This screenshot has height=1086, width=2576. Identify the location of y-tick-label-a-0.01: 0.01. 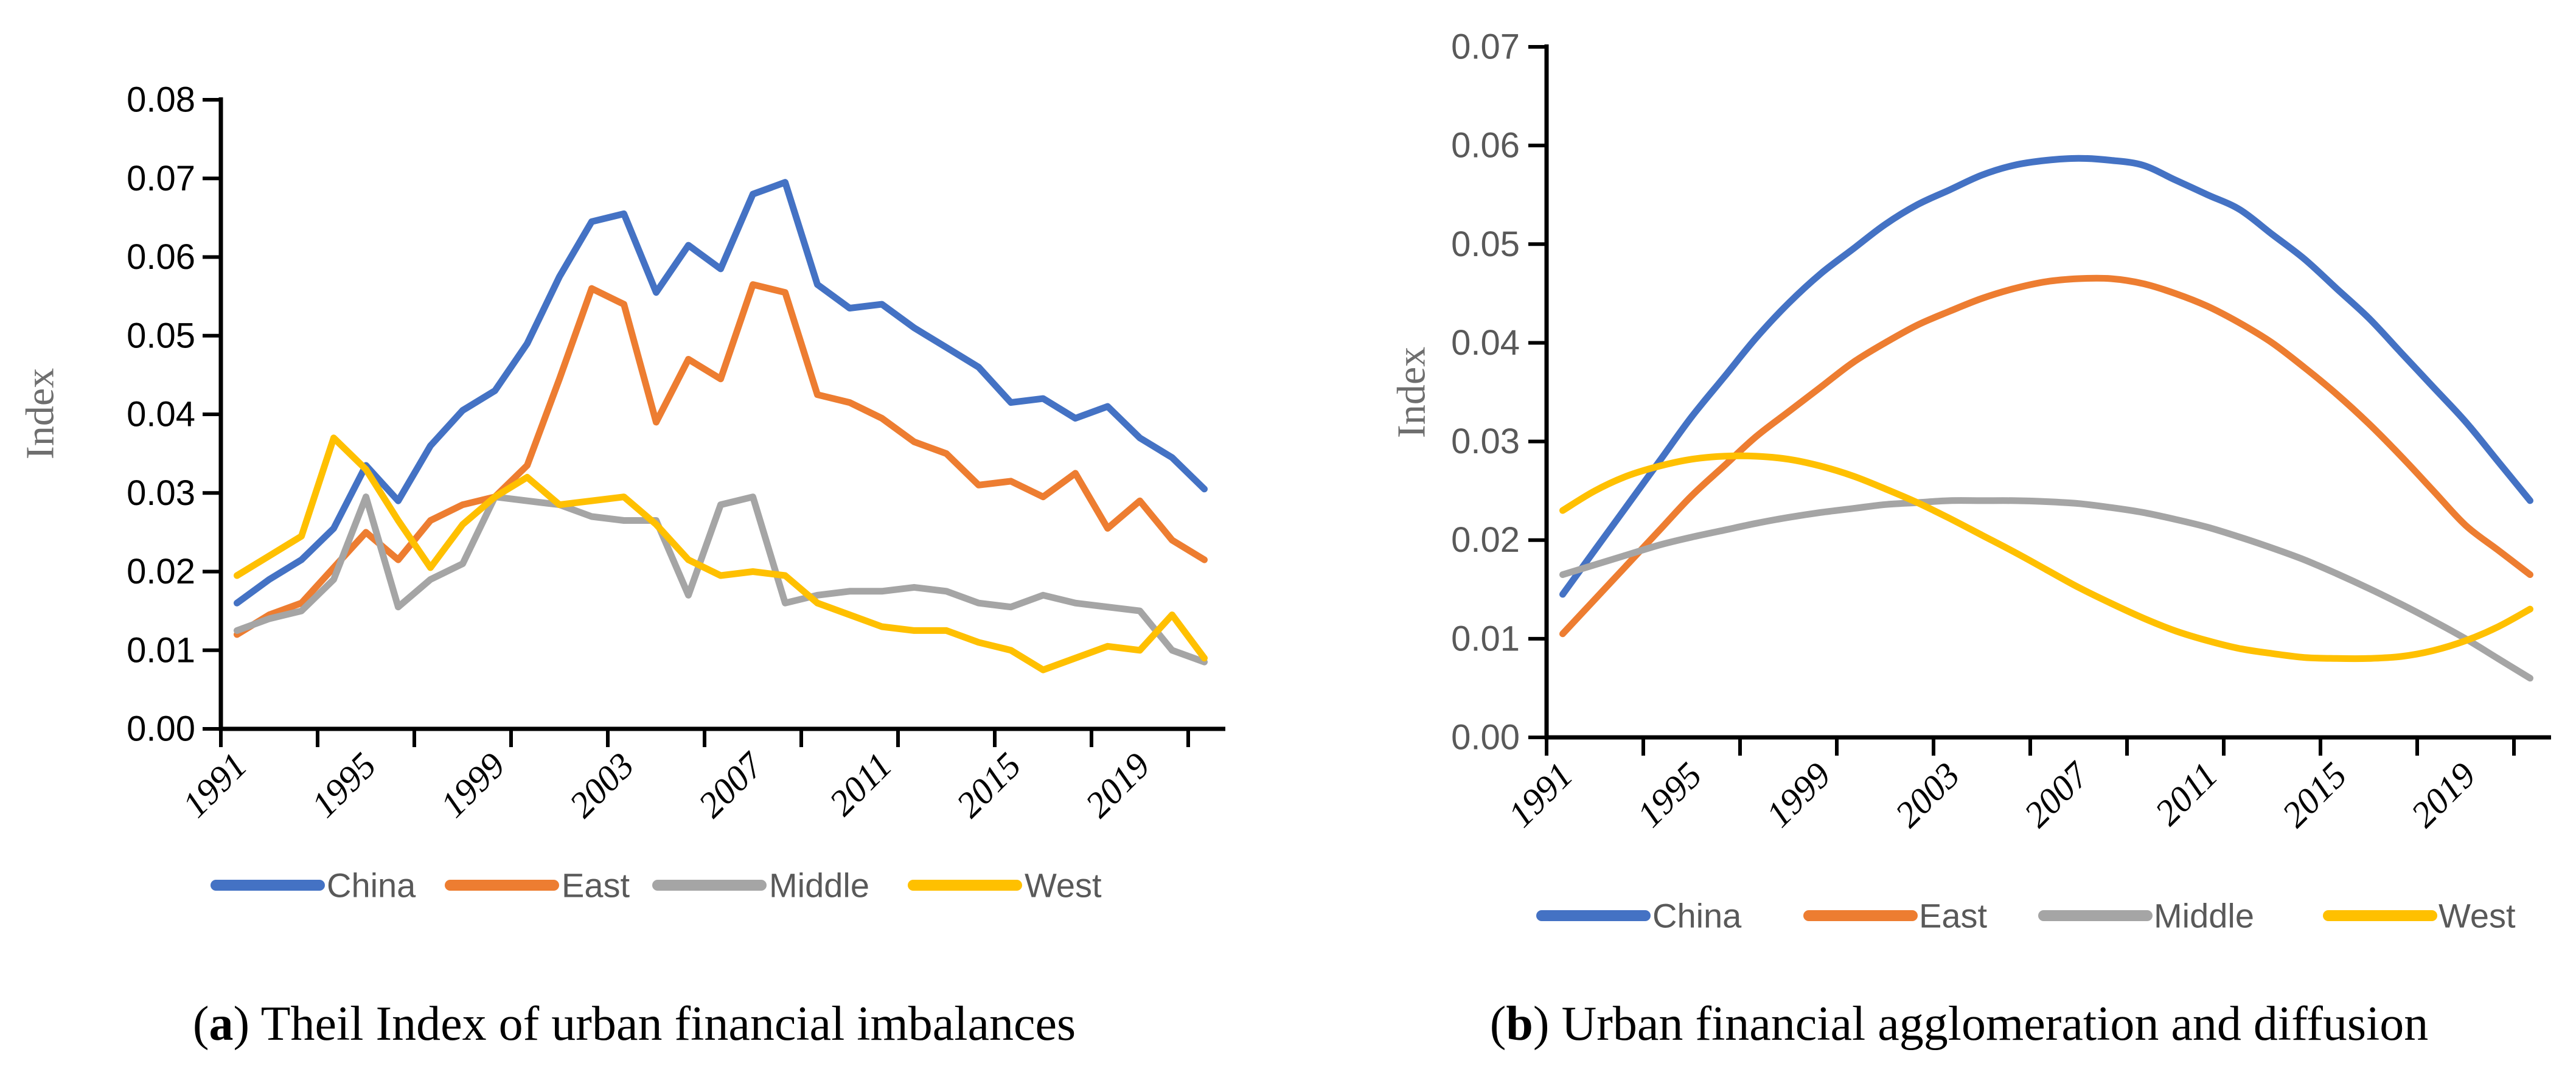
(161, 650).